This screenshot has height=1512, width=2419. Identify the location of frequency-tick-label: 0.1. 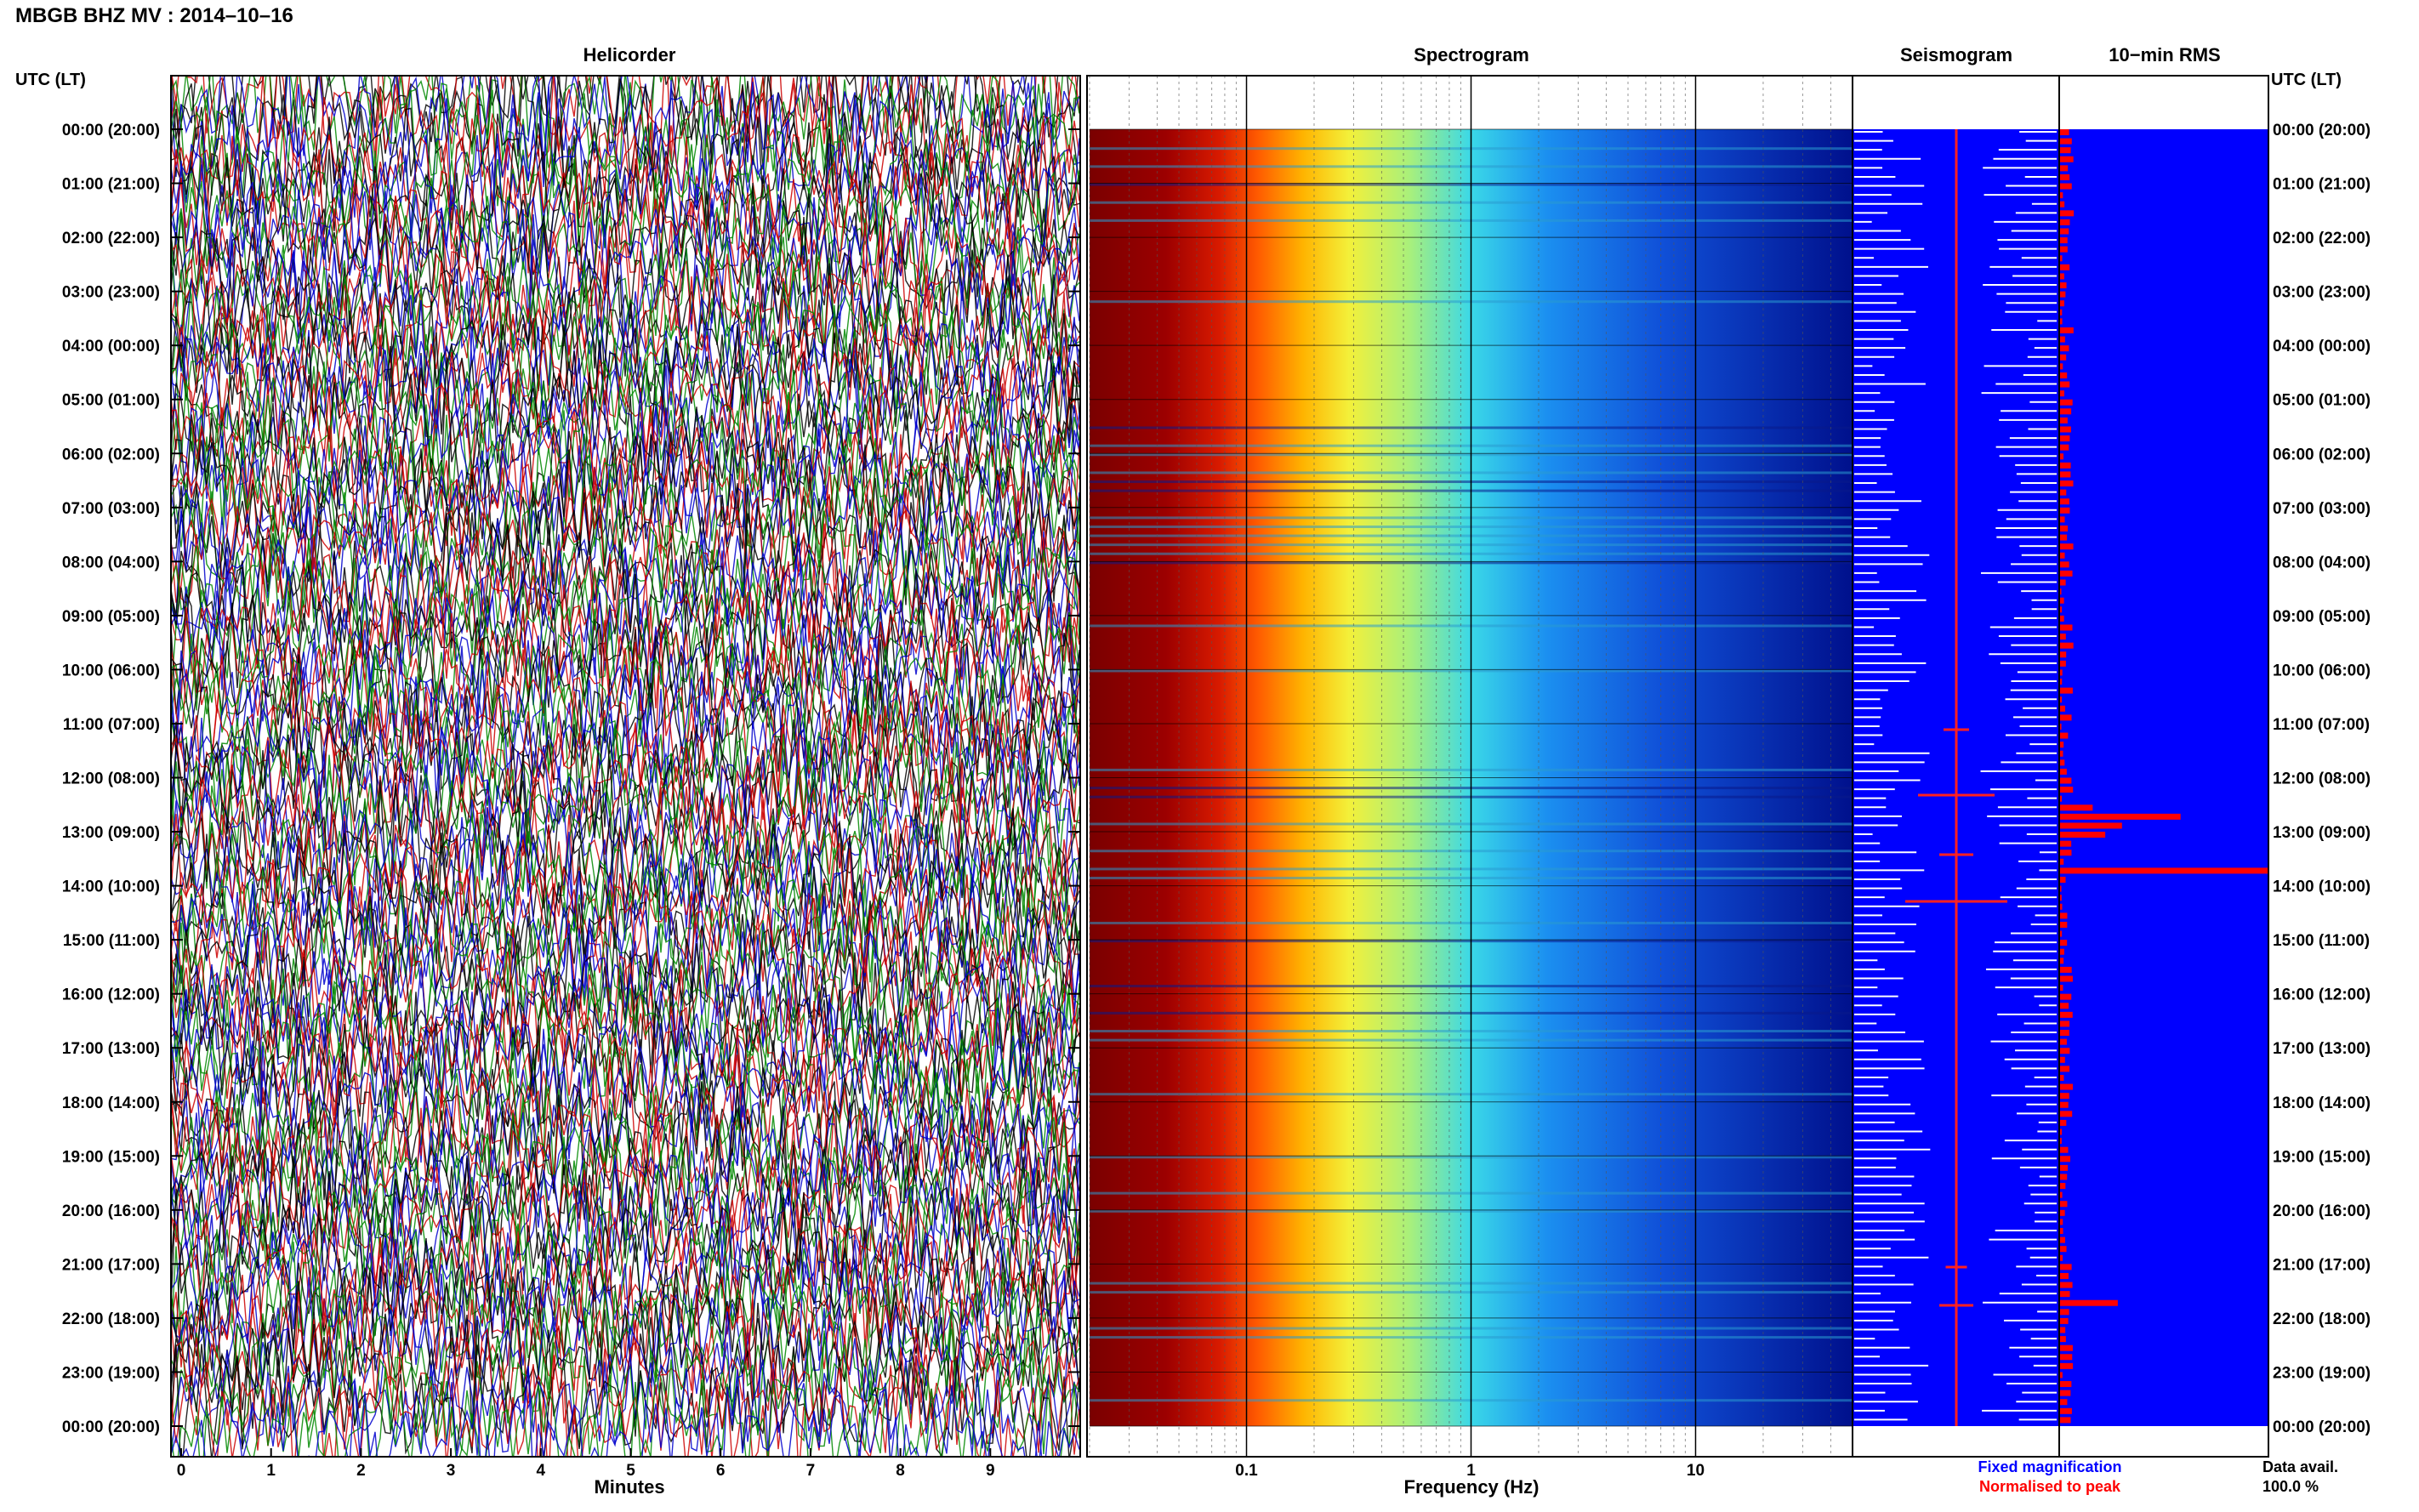
(1246, 1471).